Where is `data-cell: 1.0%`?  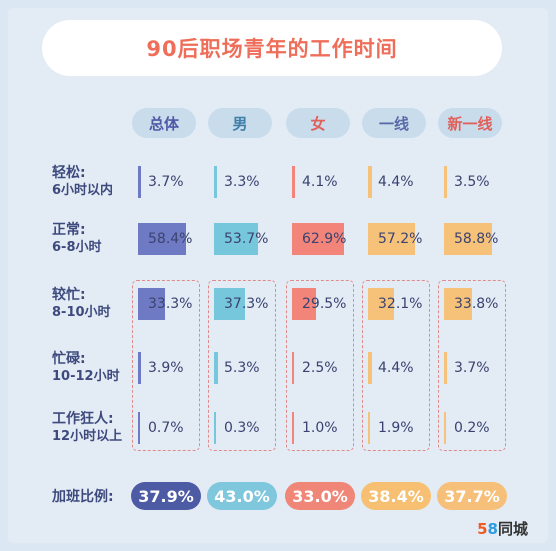 data-cell: 1.0% is located at coordinates (322, 428).